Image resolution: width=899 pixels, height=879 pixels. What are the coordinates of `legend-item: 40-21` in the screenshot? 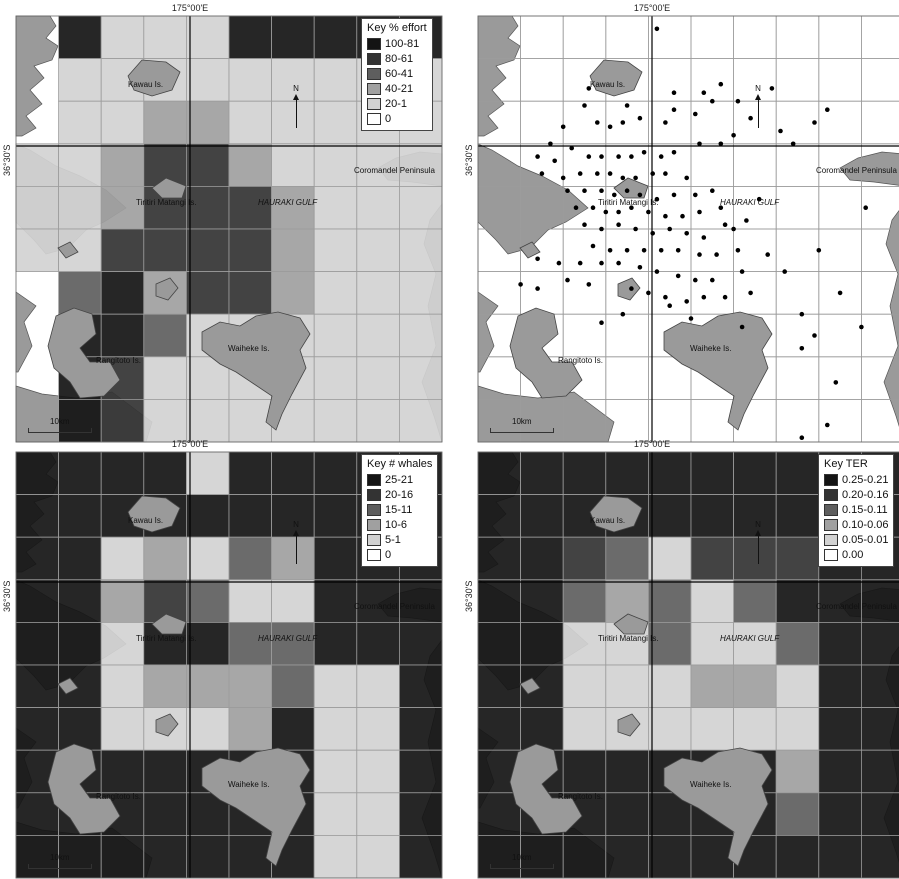 It's located at (397, 88).